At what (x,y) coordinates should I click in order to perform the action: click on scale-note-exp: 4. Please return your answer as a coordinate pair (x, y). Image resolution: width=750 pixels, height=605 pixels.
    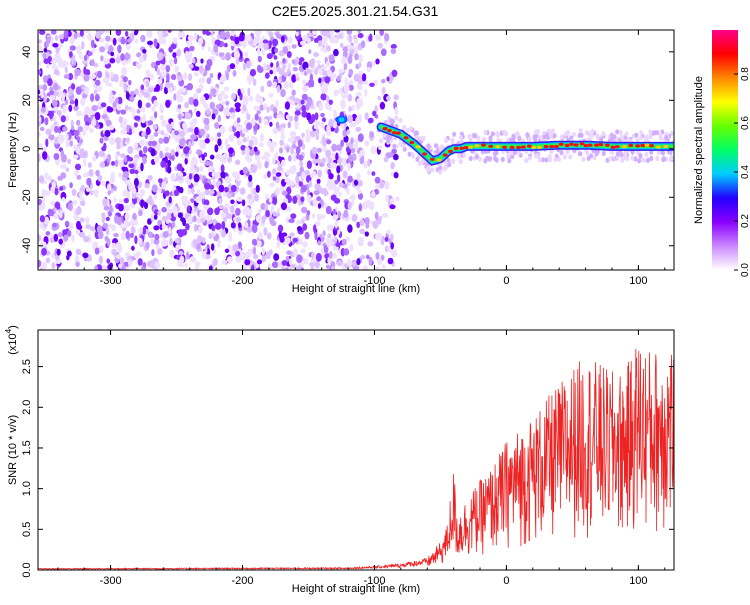
    Looking at the image, I should click on (8, 330).